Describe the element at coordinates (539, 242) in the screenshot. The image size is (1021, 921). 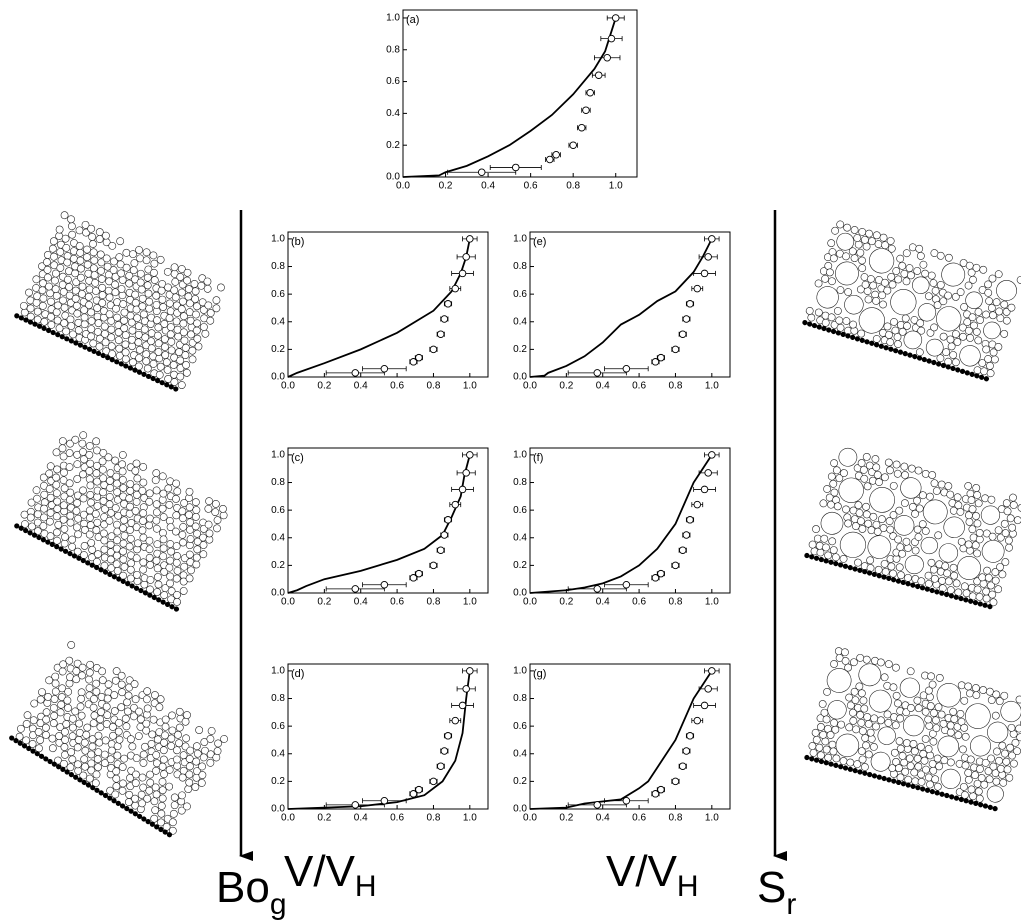
I see `panel-label: (e)` at that location.